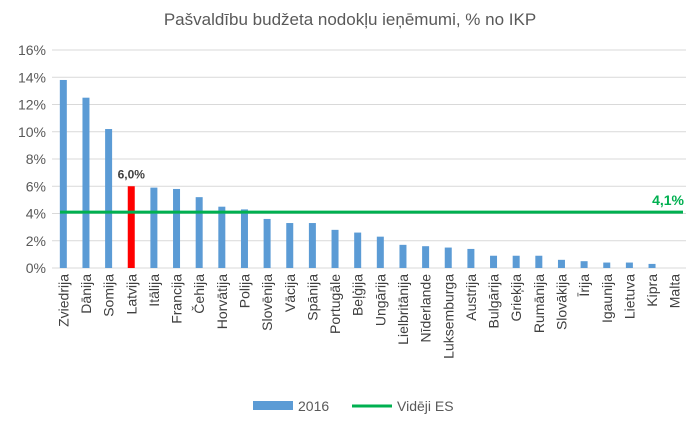 Image resolution: width=700 pixels, height=429 pixels. Describe the element at coordinates (494, 301) in the screenshot. I see `x-tick-label: Bulgārija` at that location.